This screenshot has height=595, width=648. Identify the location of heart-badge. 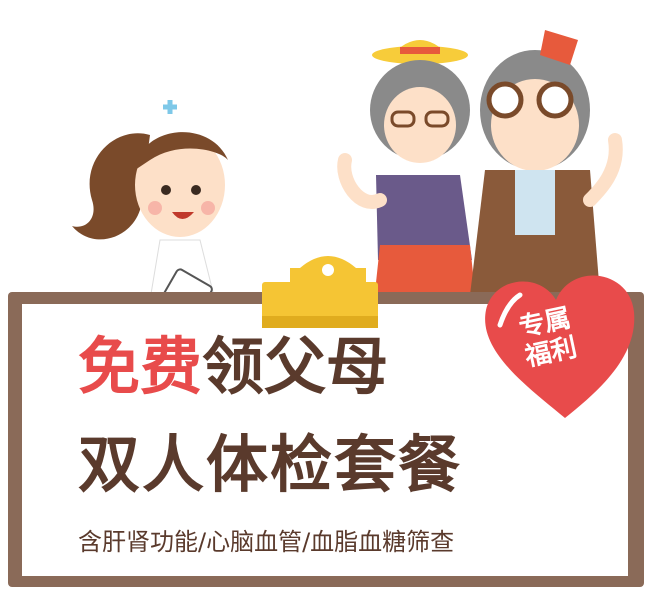
(560, 346).